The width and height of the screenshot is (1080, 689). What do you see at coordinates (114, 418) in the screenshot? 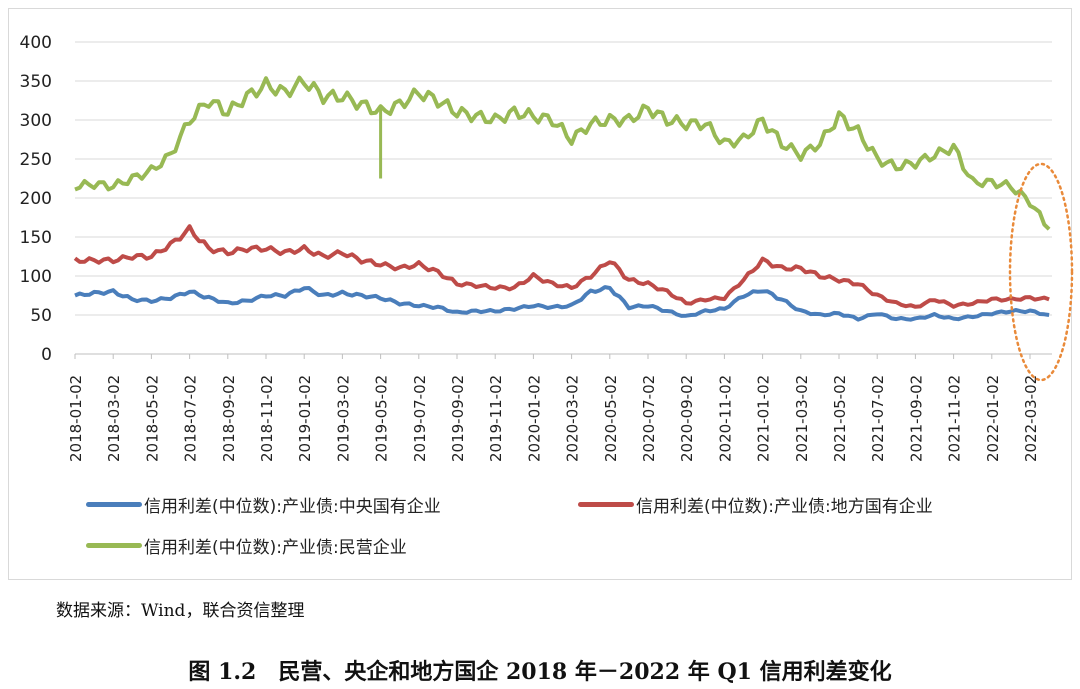
I see `x-tick-label: 2018-03-02` at bounding box center [114, 418].